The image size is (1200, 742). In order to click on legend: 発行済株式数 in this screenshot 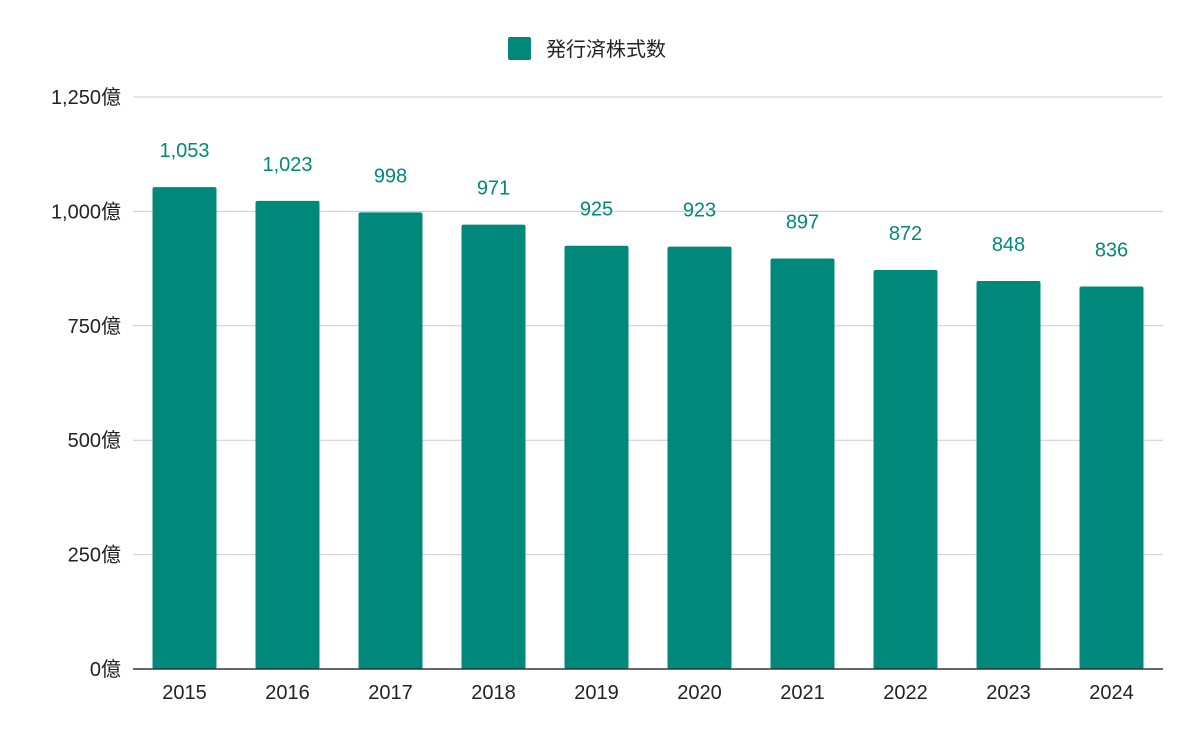, I will do `click(587, 49)`.